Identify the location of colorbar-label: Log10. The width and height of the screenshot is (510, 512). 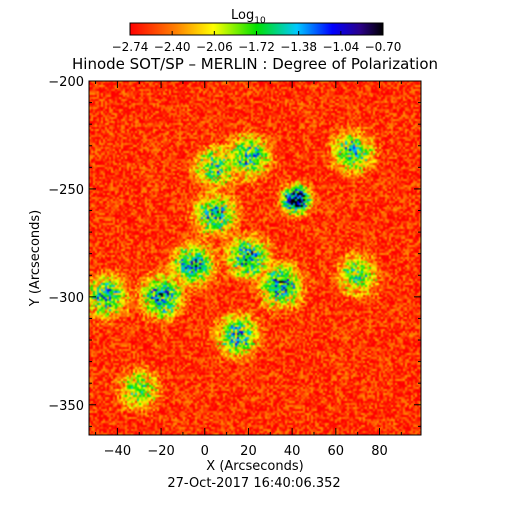
(248, 17).